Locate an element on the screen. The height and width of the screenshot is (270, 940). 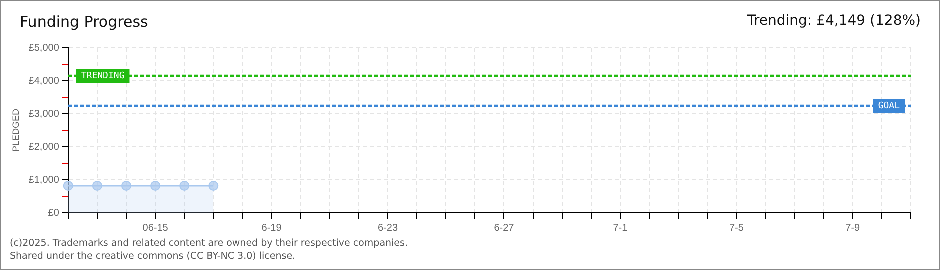
y-axis-title: PLEDGED is located at coordinates (15, 130).